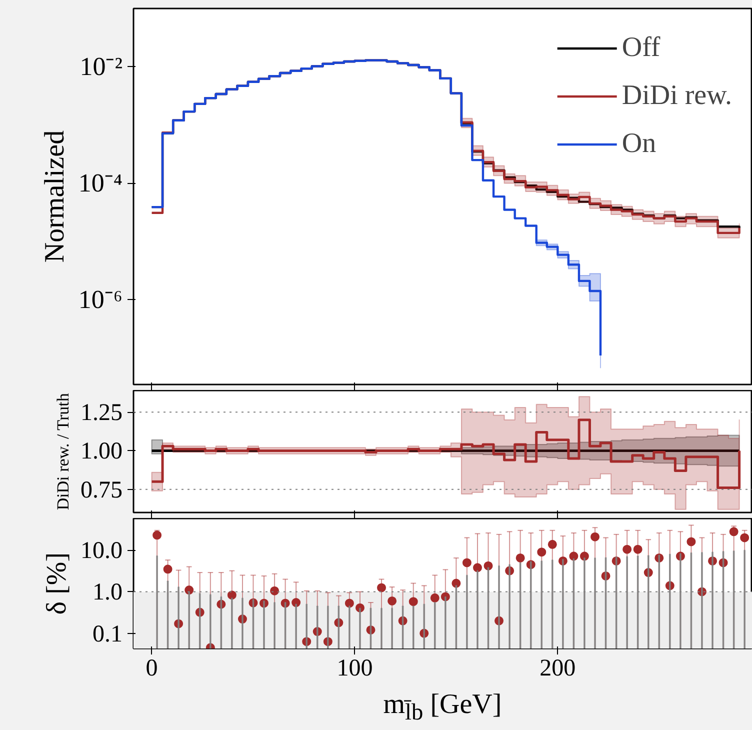 The width and height of the screenshot is (752, 730). What do you see at coordinates (63, 451) in the screenshot?
I see `y-axis-title: DiDi rew. / Truth` at bounding box center [63, 451].